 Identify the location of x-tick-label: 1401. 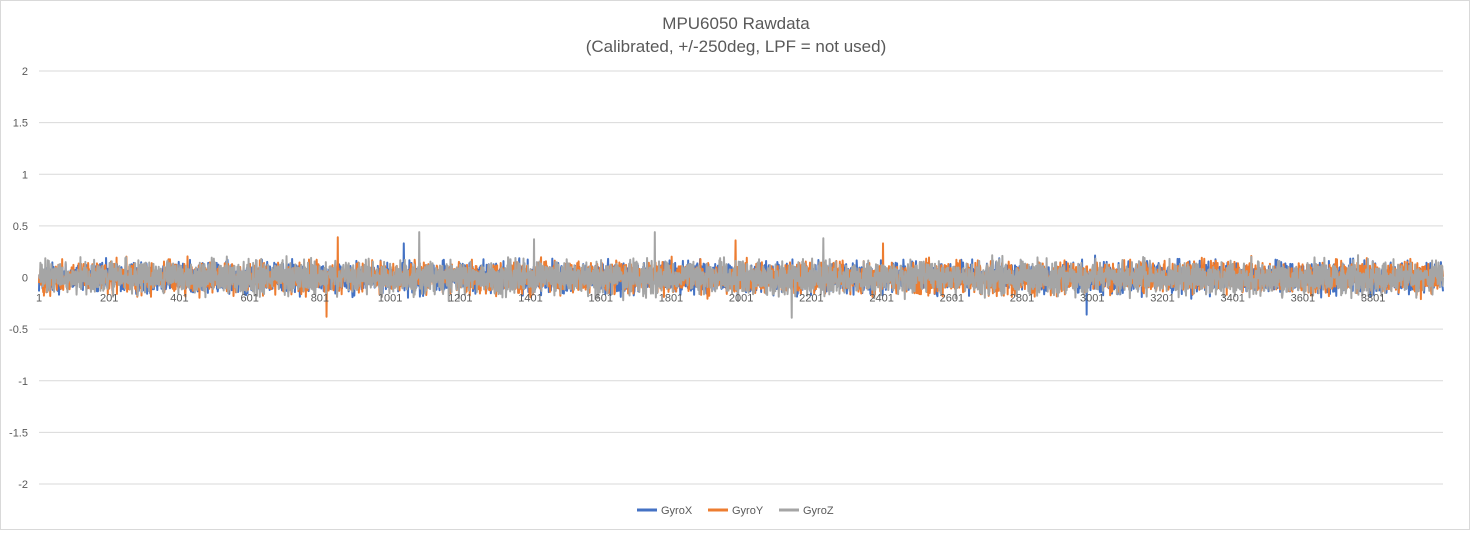
(530, 299).